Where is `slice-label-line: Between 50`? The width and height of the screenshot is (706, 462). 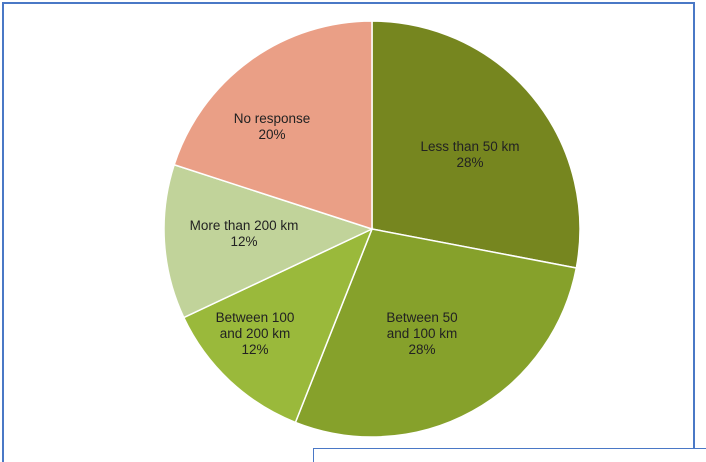 slice-label-line: Between 50 is located at coordinates (421, 317).